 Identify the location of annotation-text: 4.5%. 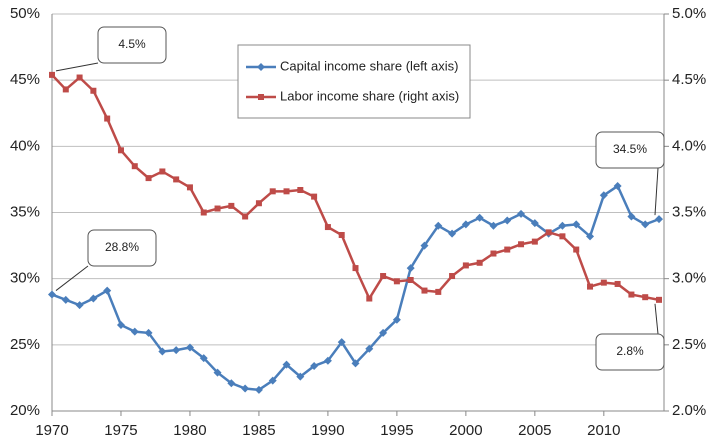
(132, 44).